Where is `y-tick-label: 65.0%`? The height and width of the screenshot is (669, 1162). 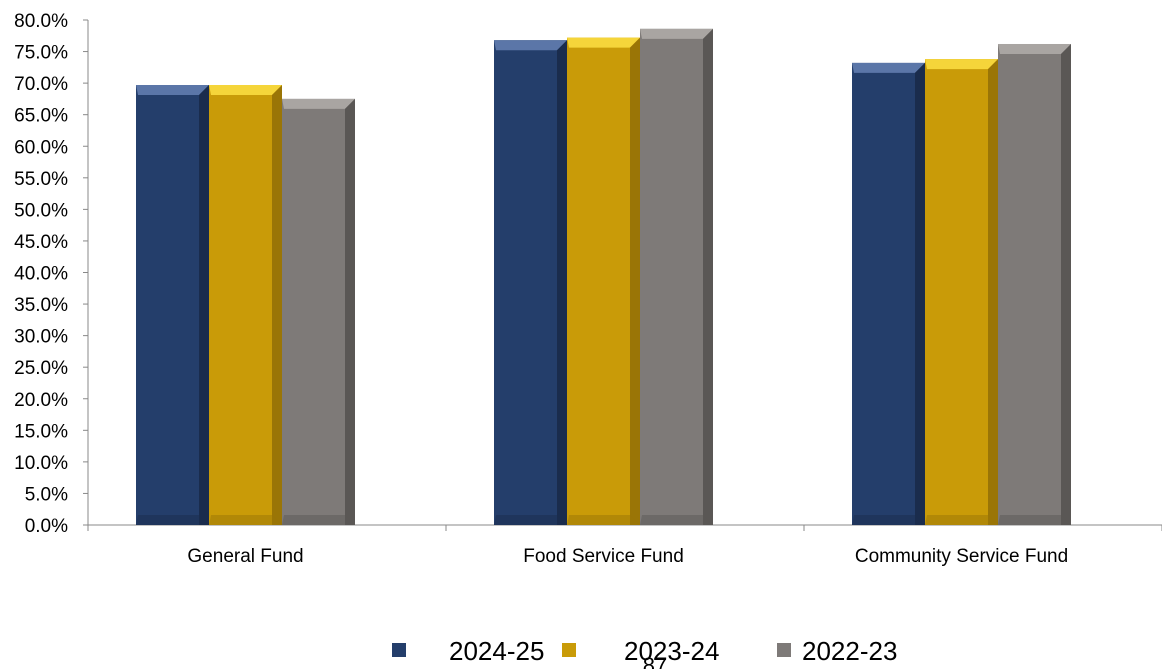 y-tick-label: 65.0% is located at coordinates (41, 116).